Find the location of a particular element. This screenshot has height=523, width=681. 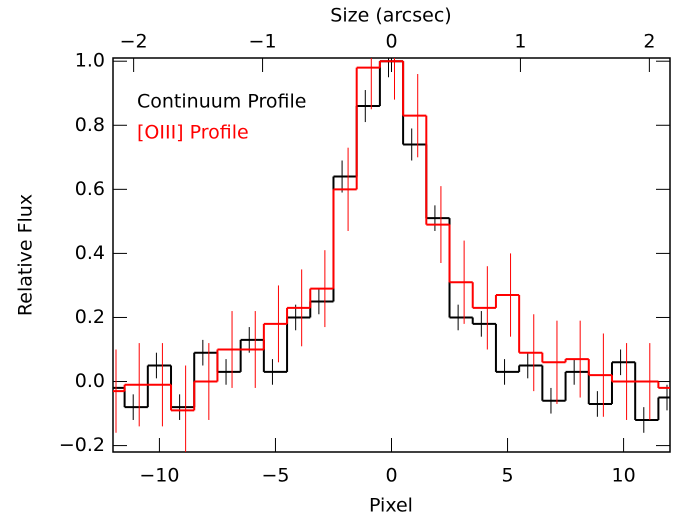

x-tick-label: −10 is located at coordinates (159, 476).